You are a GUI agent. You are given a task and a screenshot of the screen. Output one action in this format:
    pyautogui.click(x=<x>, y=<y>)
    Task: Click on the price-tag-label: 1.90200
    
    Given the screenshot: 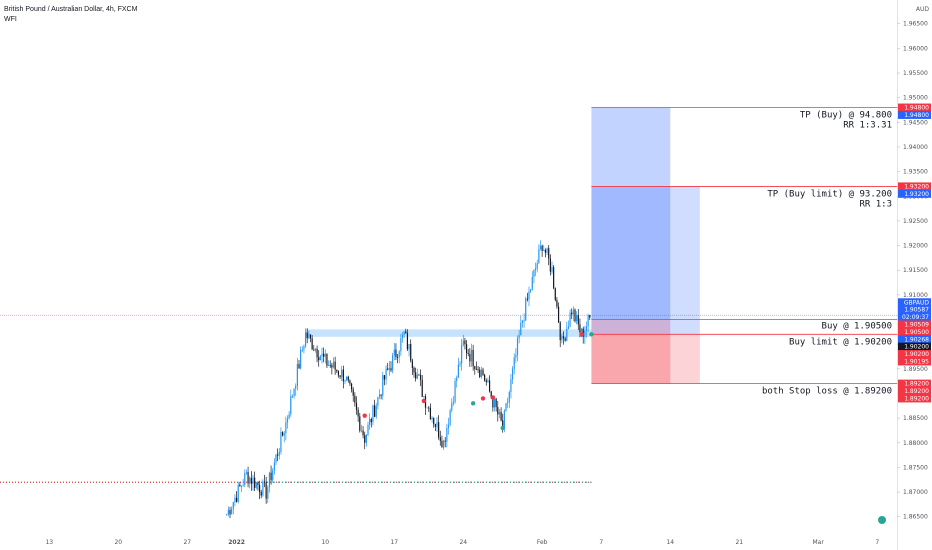 What is the action you would take?
    pyautogui.click(x=916, y=354)
    